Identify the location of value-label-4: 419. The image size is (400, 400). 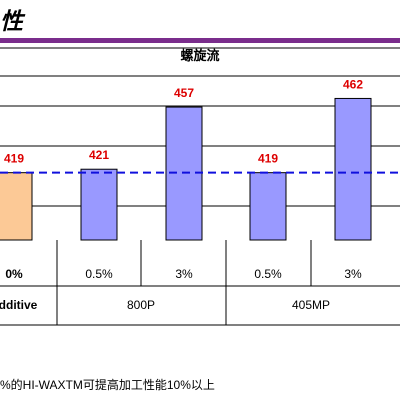
(268, 159).